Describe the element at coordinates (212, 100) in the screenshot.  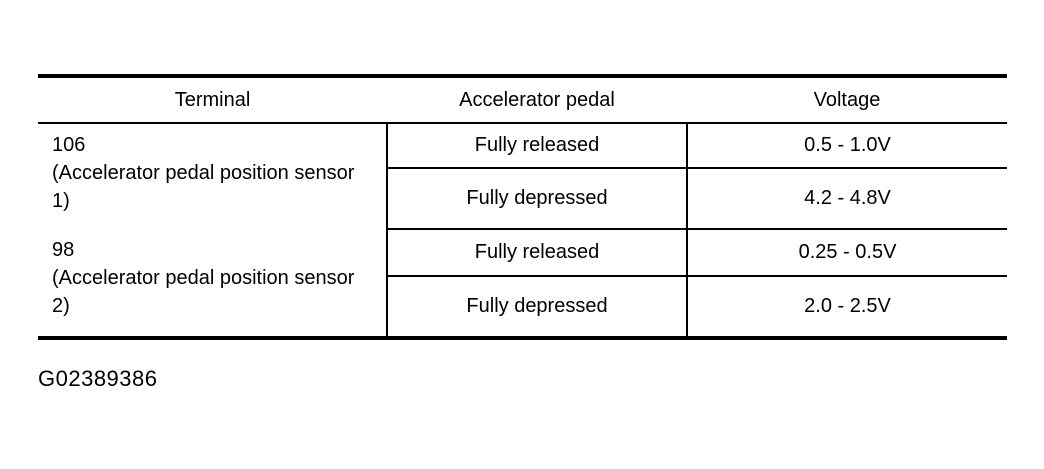
I see `header-terminal: Terminal` at that location.